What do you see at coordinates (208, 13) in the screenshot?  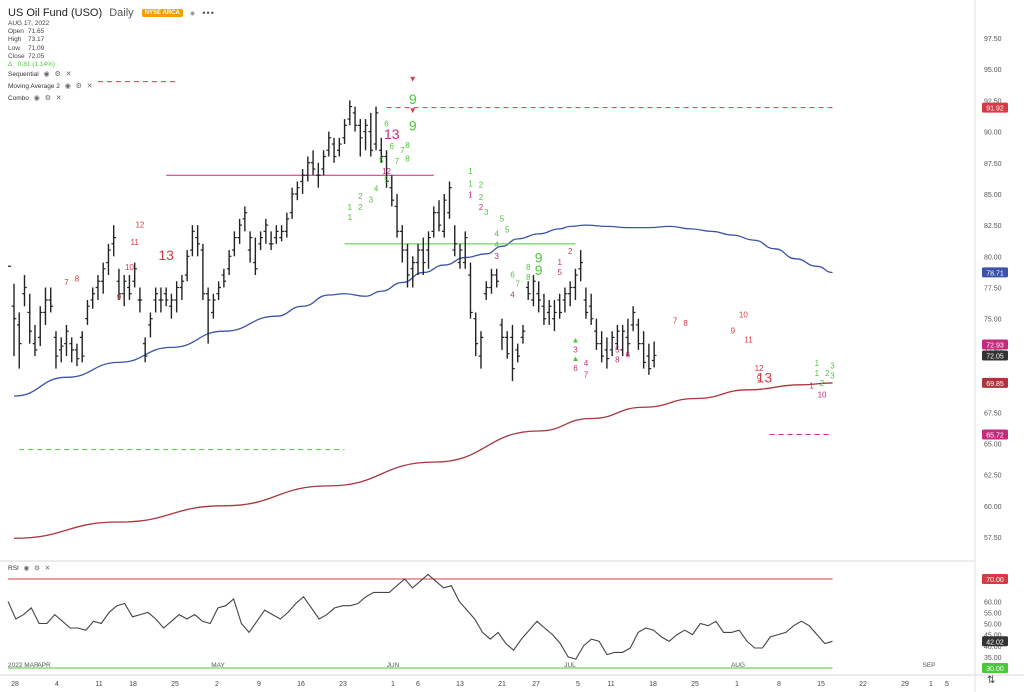 I see `more-options-icon: •••` at bounding box center [208, 13].